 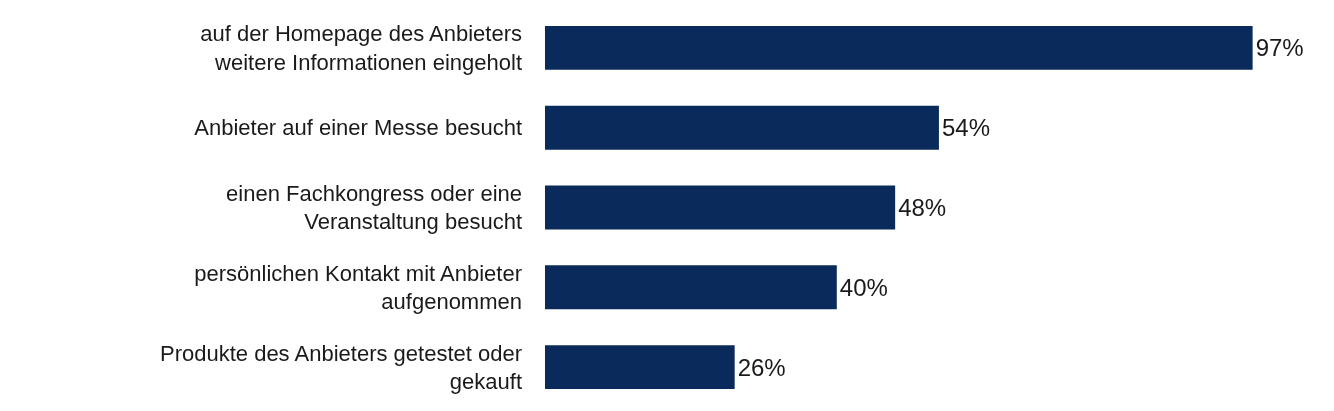 What do you see at coordinates (922, 208) in the screenshot?
I see `data-label: 48%` at bounding box center [922, 208].